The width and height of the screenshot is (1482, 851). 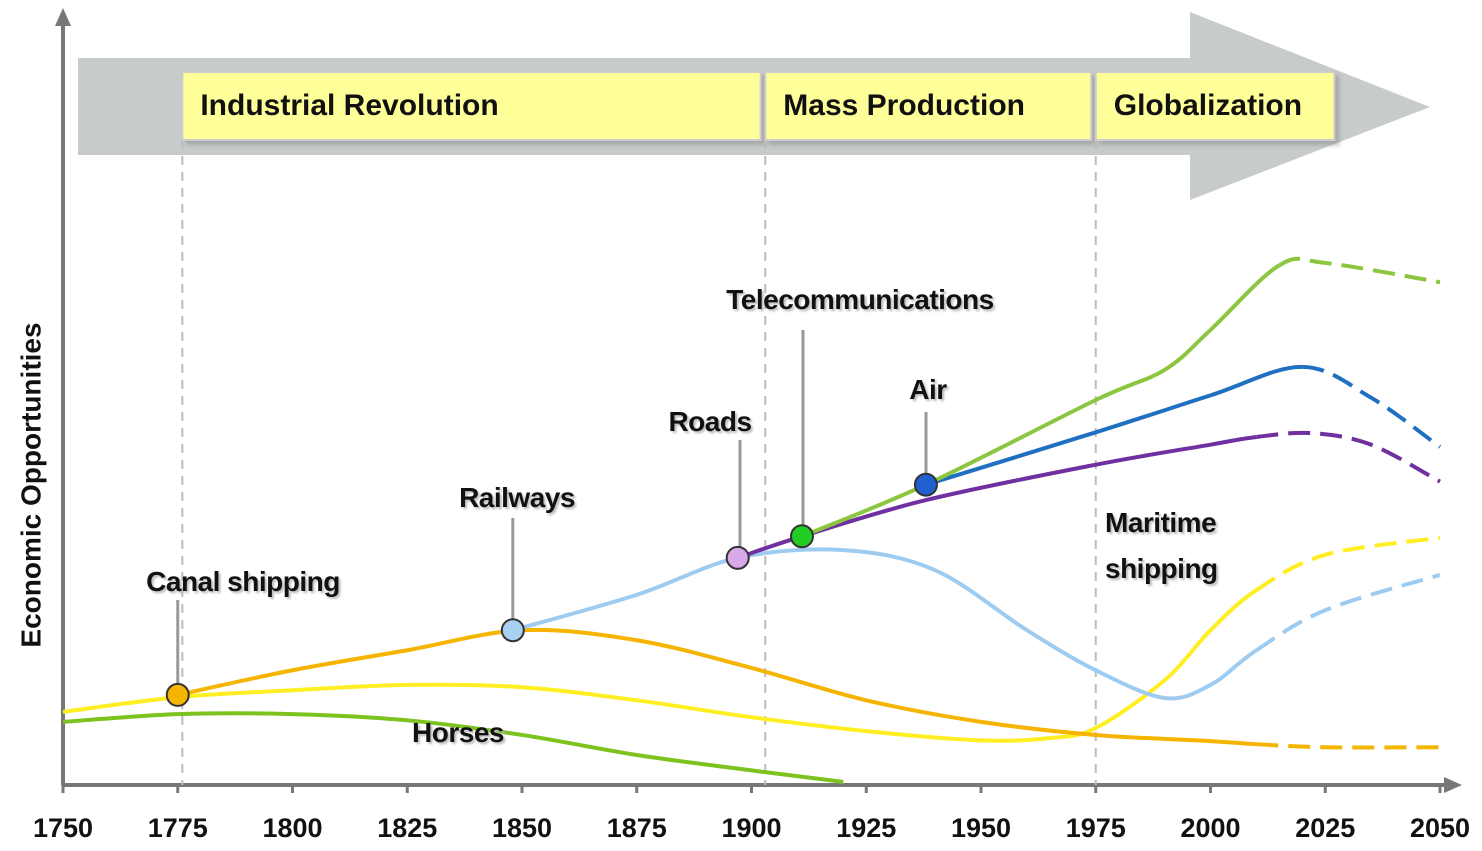 What do you see at coordinates (904, 105) in the screenshot?
I see `era-label: Mass Production` at bounding box center [904, 105].